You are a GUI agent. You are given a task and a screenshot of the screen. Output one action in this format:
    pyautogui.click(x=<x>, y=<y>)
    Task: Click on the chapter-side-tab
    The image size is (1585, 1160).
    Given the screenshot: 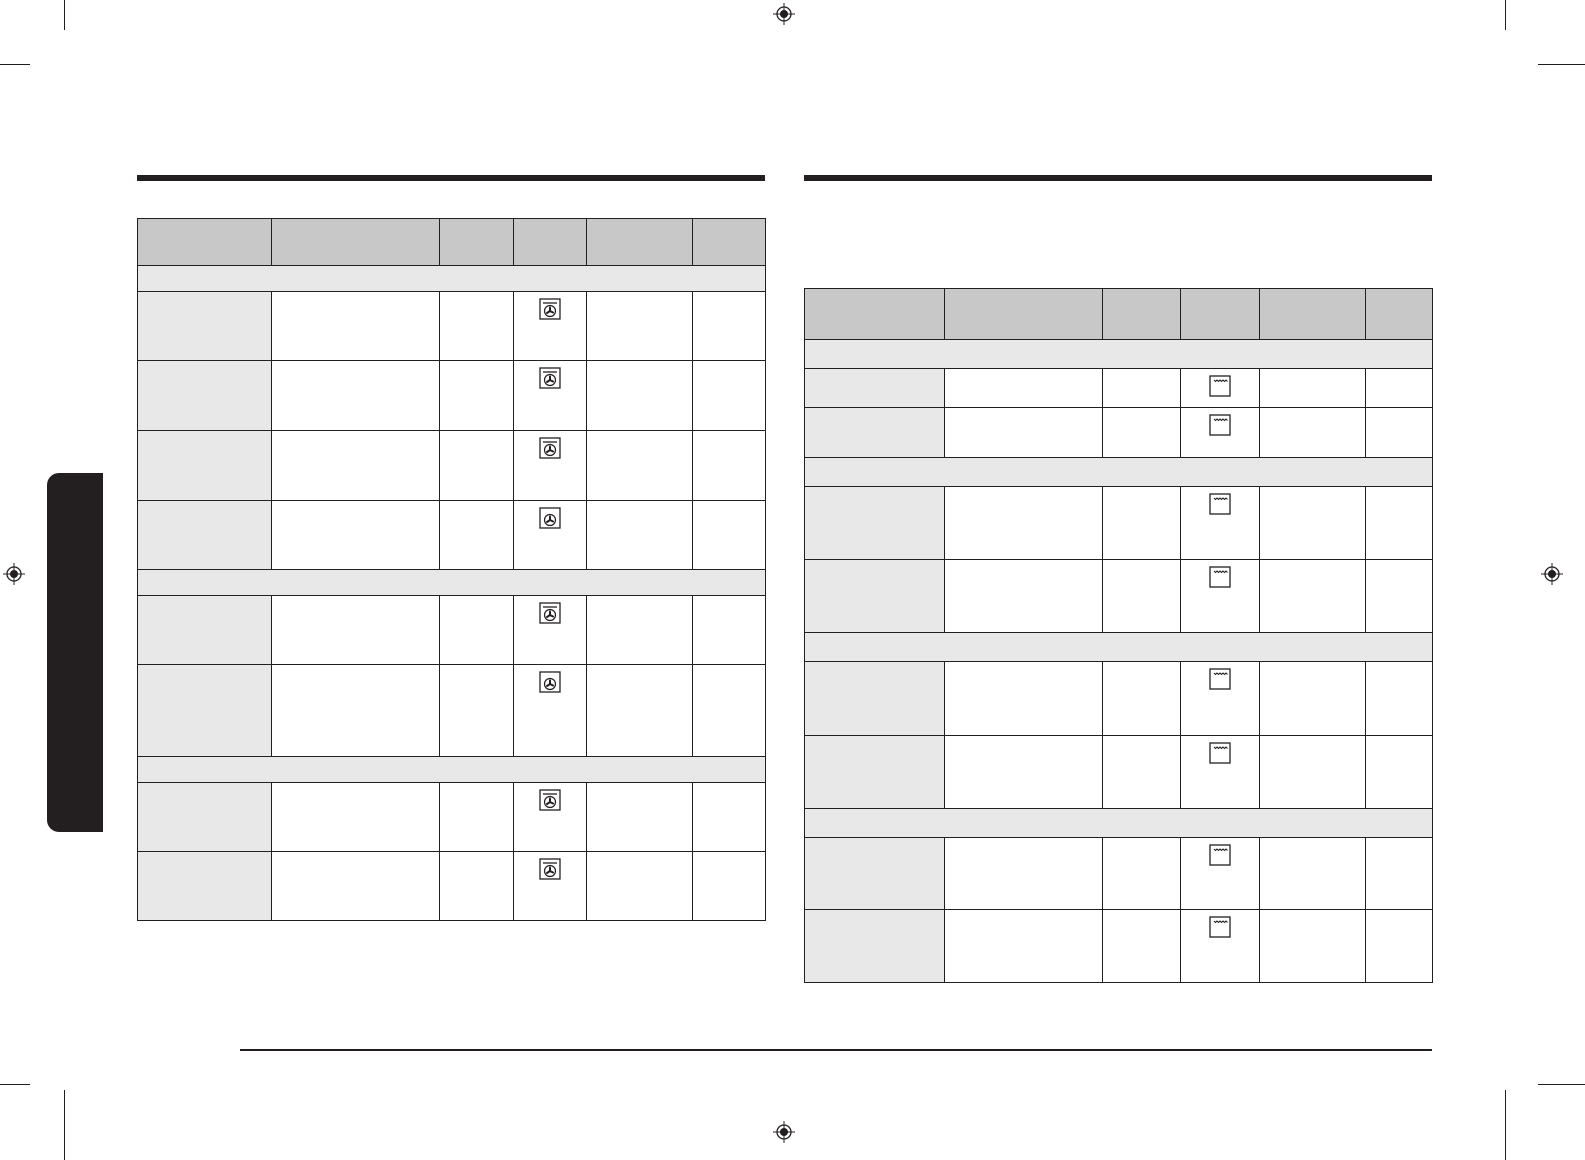 What is the action you would take?
    pyautogui.click(x=75, y=652)
    